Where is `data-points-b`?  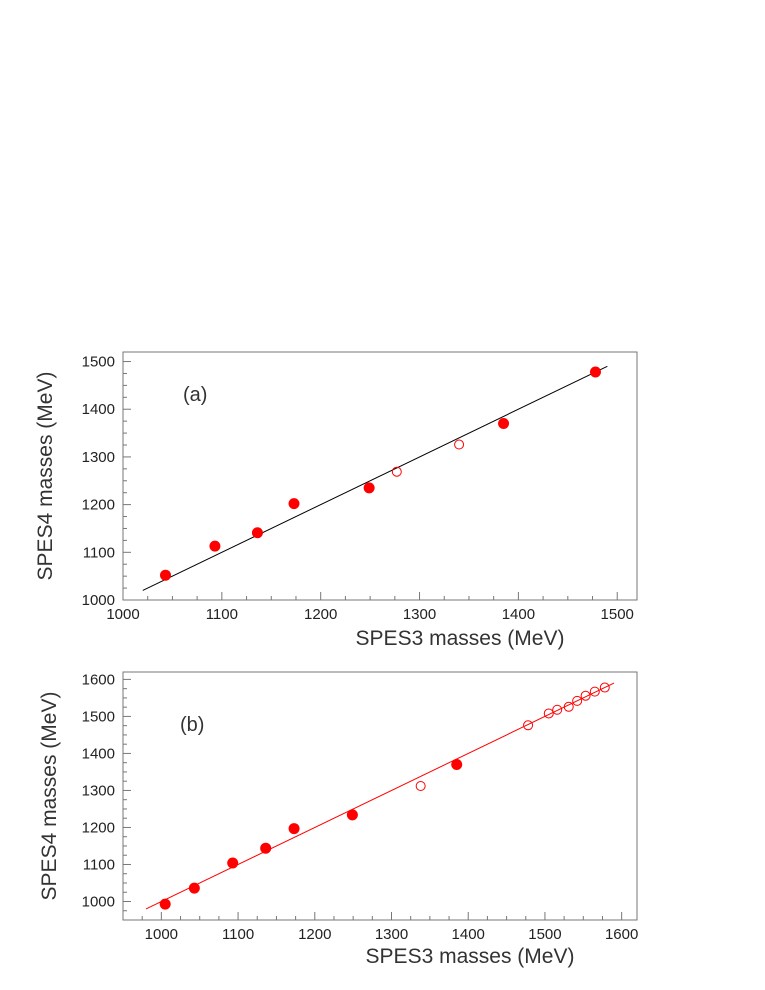 data-points-b is located at coordinates (384, 796).